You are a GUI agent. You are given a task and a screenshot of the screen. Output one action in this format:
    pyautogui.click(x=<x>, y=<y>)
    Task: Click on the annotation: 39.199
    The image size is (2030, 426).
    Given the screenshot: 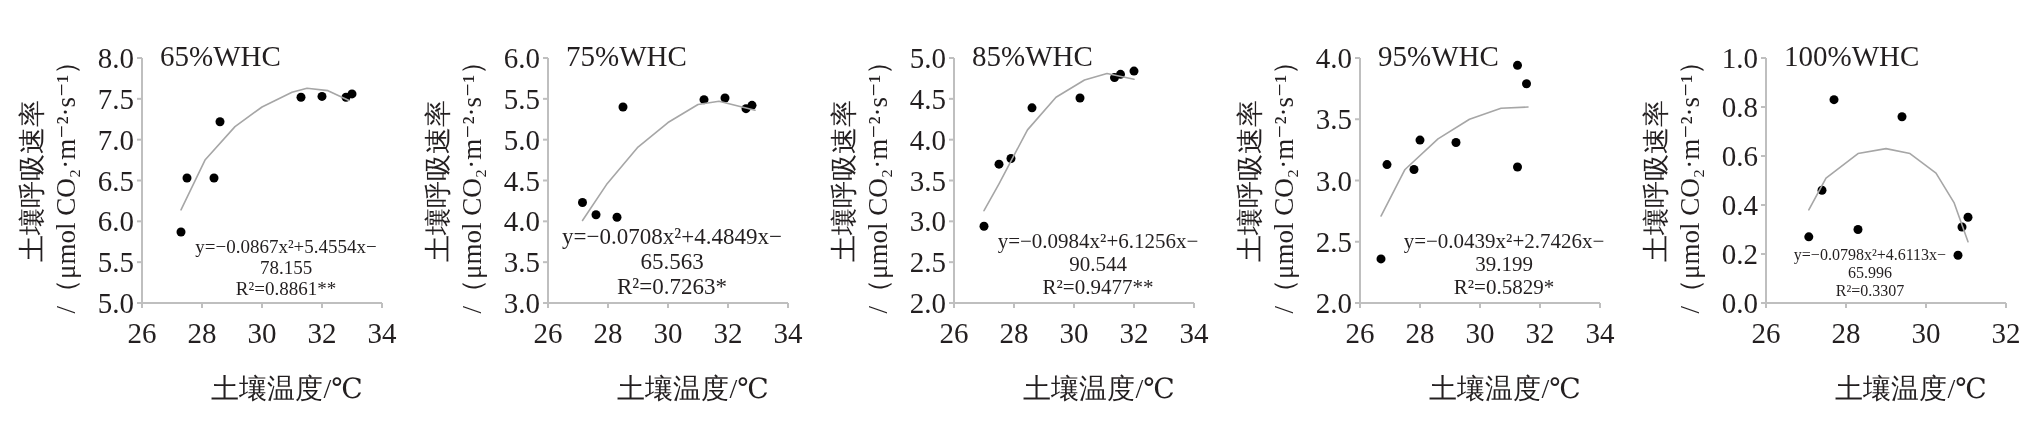 What is the action you would take?
    pyautogui.click(x=1504, y=264)
    